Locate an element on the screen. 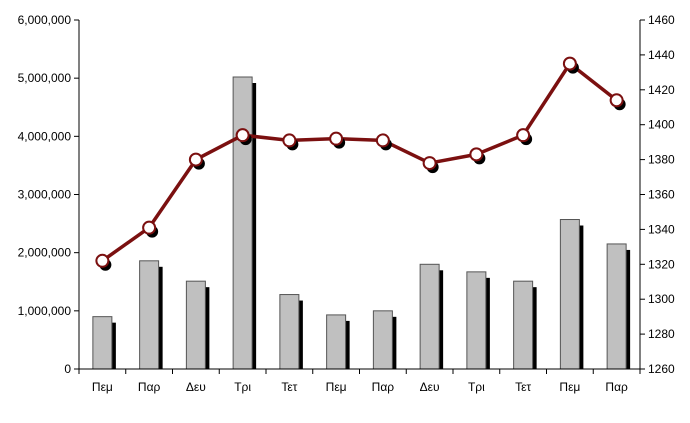 This screenshot has width=690, height=423. right-tick-label: 1260 is located at coordinates (661, 369).